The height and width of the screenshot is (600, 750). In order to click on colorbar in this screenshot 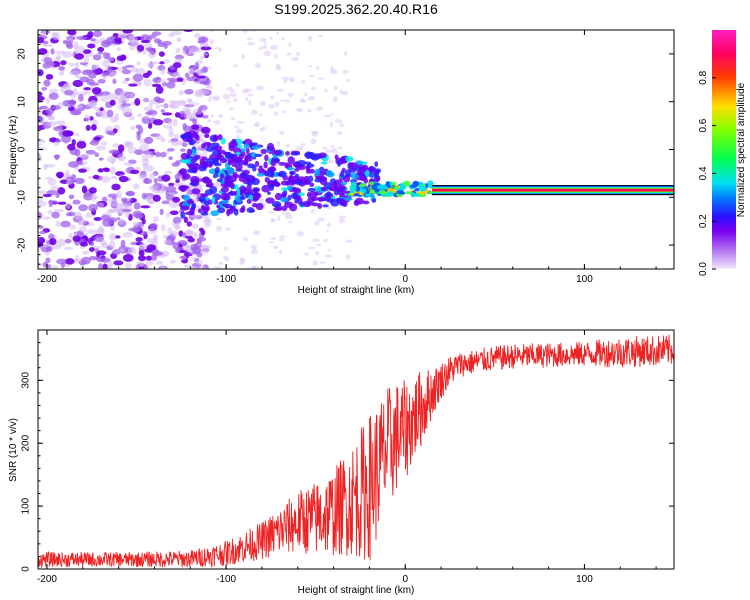, I will do `click(724, 149)`.